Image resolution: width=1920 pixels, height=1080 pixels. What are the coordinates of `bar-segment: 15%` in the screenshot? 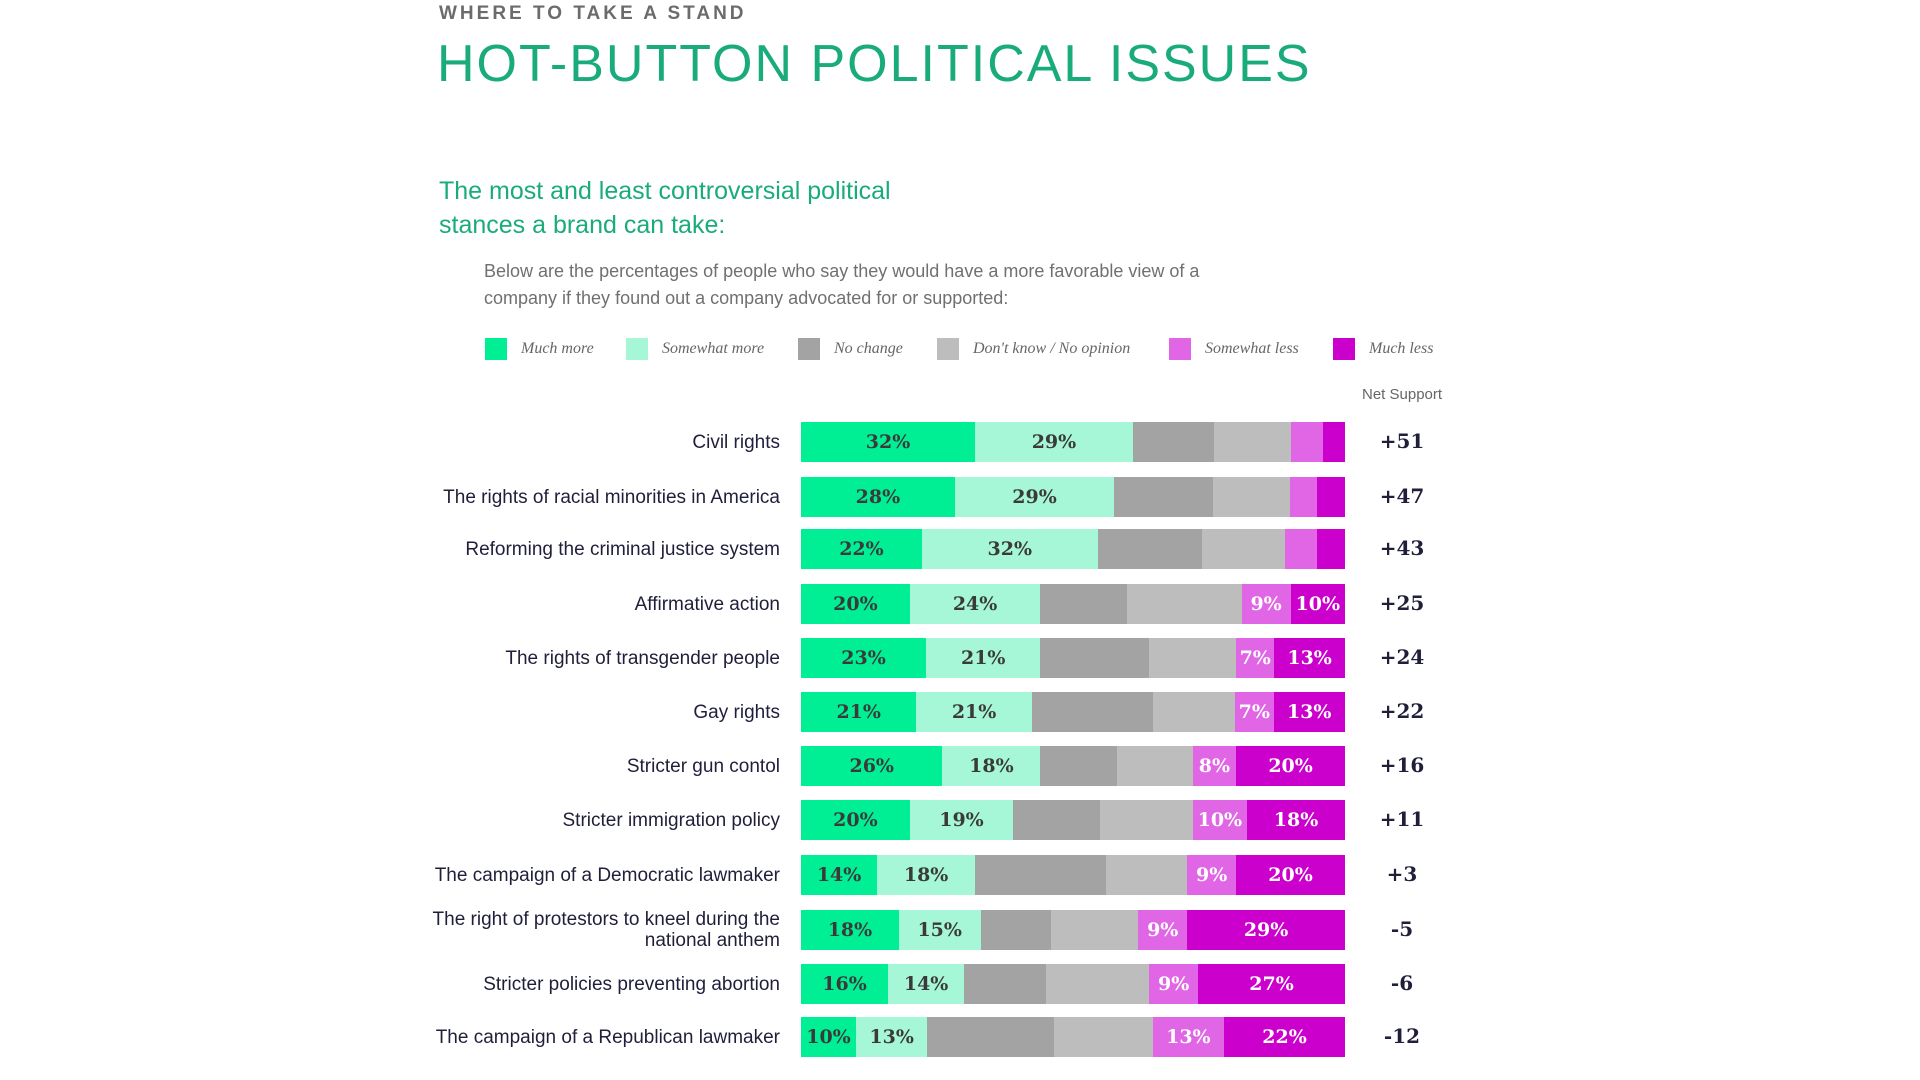 It's located at (939, 930).